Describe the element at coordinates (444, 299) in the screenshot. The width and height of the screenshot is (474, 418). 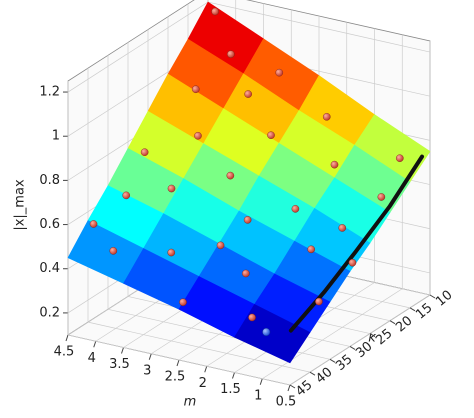
I see `k-tick-label: 10` at that location.